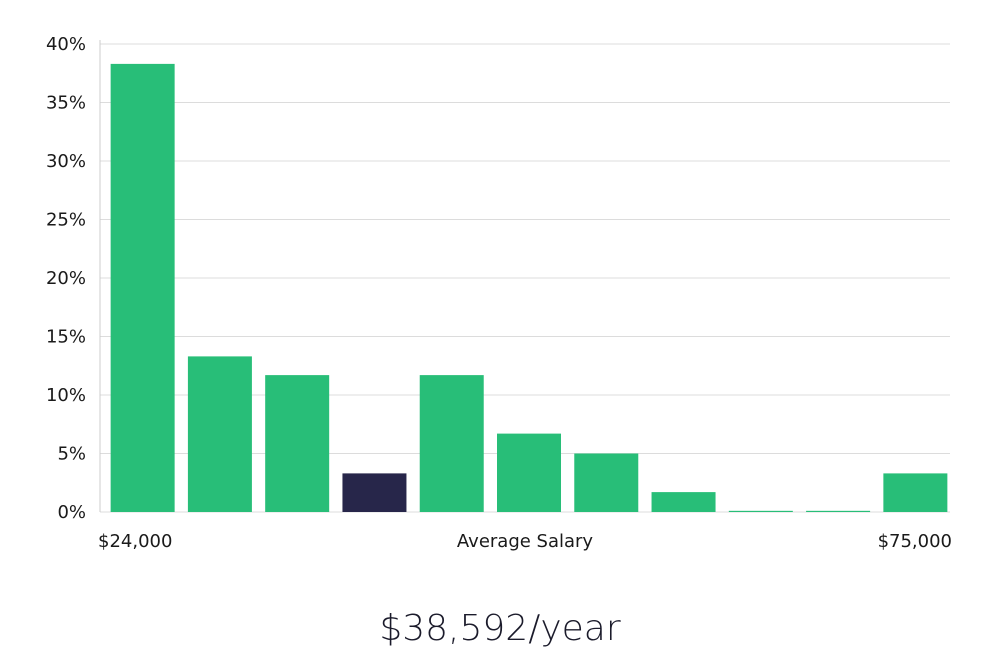 This screenshot has width=1000, height=660. Describe the element at coordinates (66, 103) in the screenshot. I see `y-tick-label: 35%` at that location.